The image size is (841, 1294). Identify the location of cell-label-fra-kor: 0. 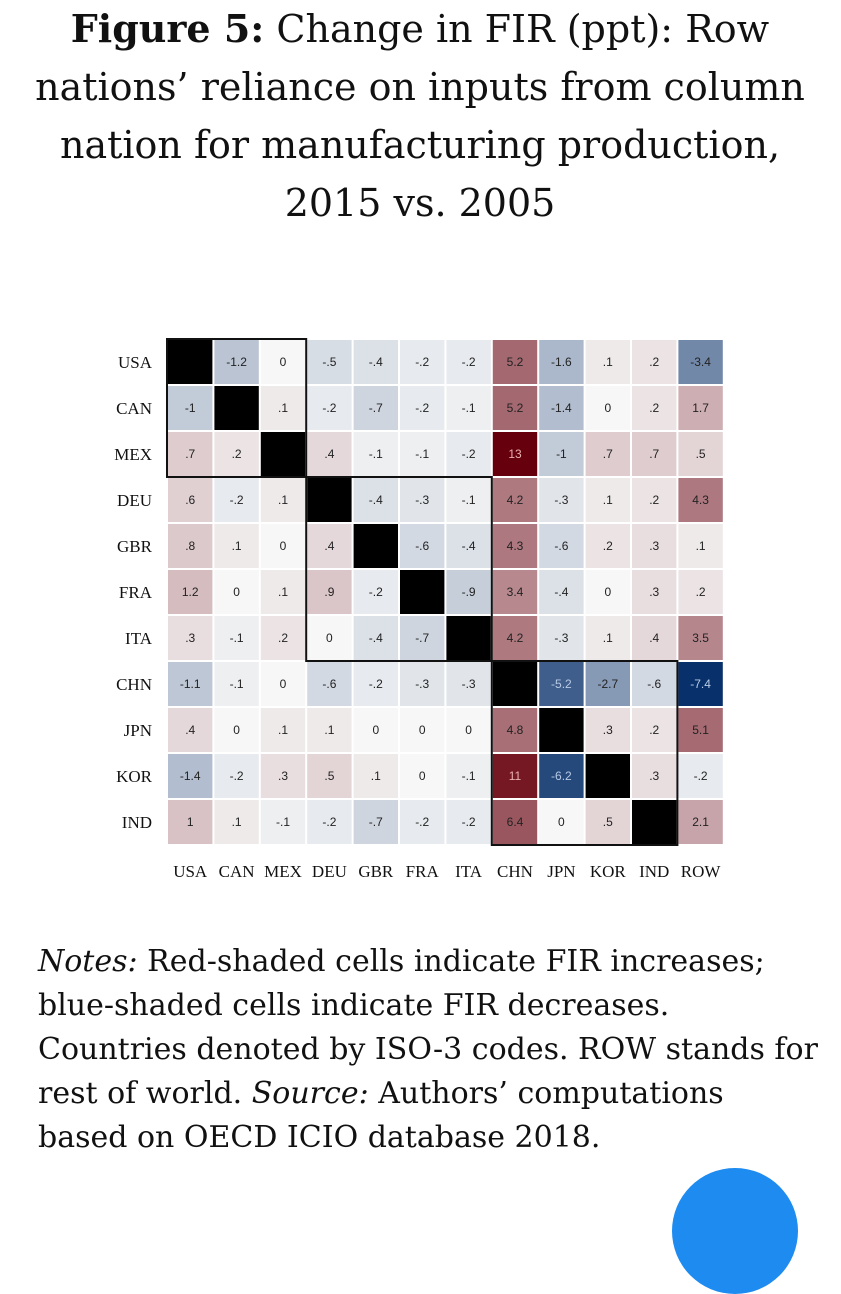
(607, 592).